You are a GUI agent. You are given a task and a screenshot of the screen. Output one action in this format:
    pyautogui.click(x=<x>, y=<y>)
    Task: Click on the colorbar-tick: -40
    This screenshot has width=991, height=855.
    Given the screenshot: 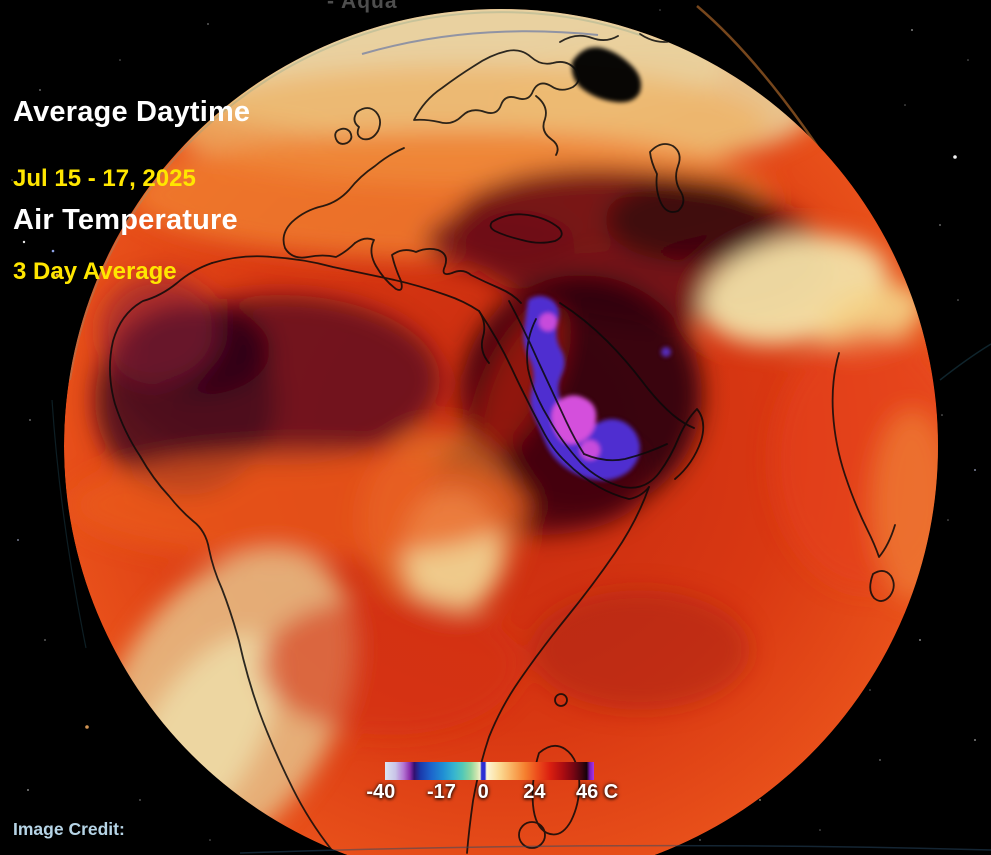 What is the action you would take?
    pyautogui.click(x=381, y=792)
    